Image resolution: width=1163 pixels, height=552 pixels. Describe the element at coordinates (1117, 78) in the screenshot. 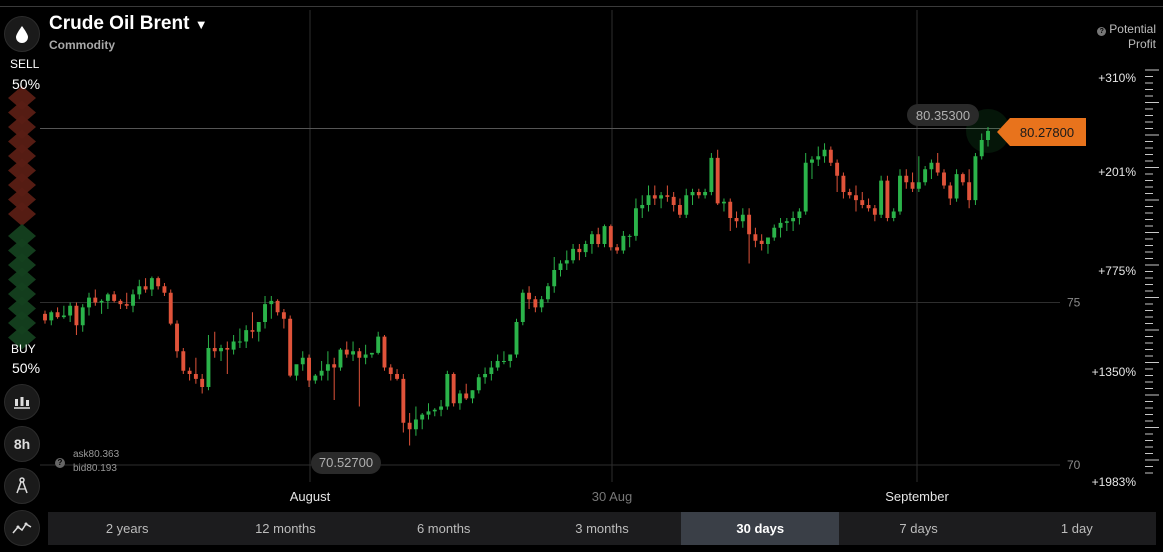

I see `profit-level-label: +310%` at that location.